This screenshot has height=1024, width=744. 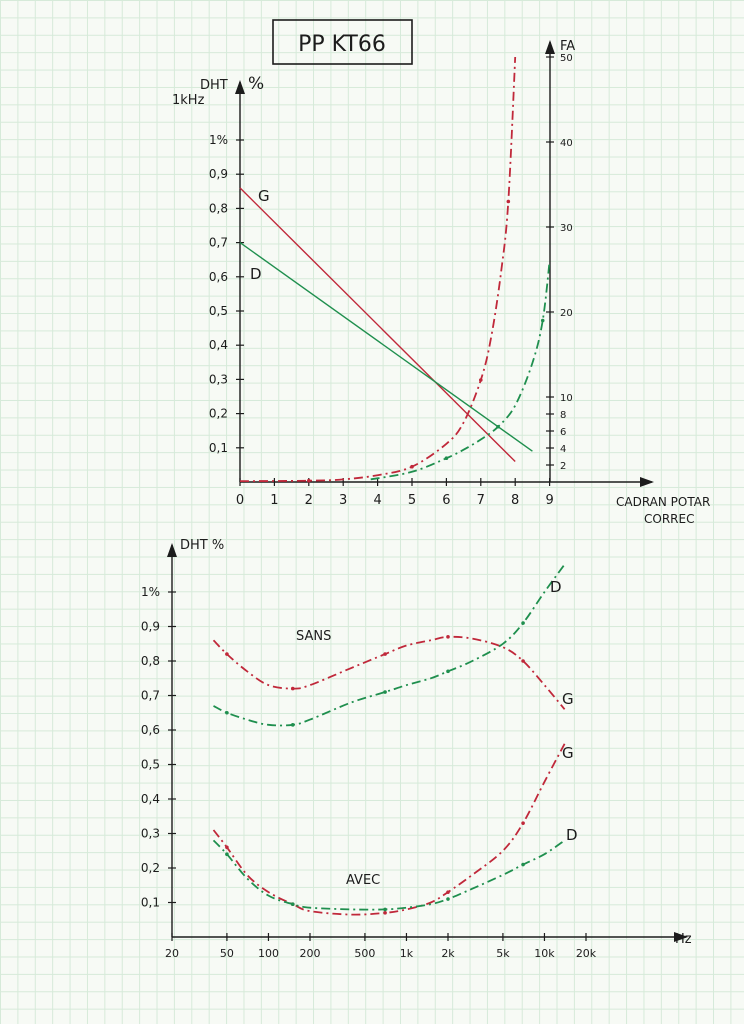 I want to click on chart2-series-avec-g, so click(x=389, y=829).